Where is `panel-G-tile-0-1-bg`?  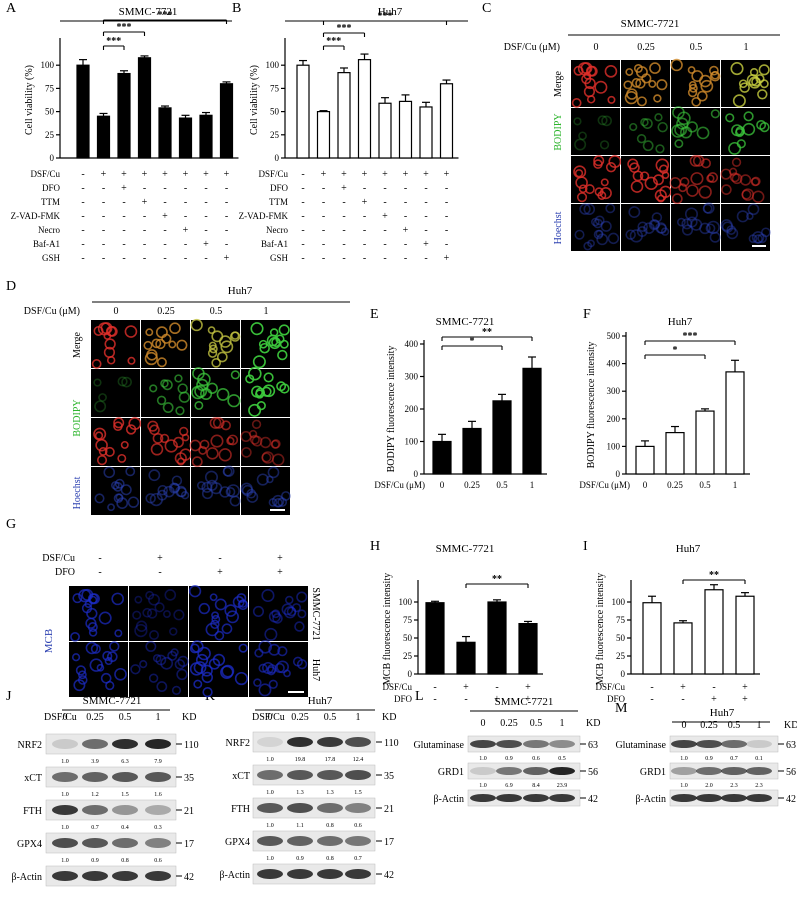 panel-G-tile-0-1-bg is located at coordinates (158, 613).